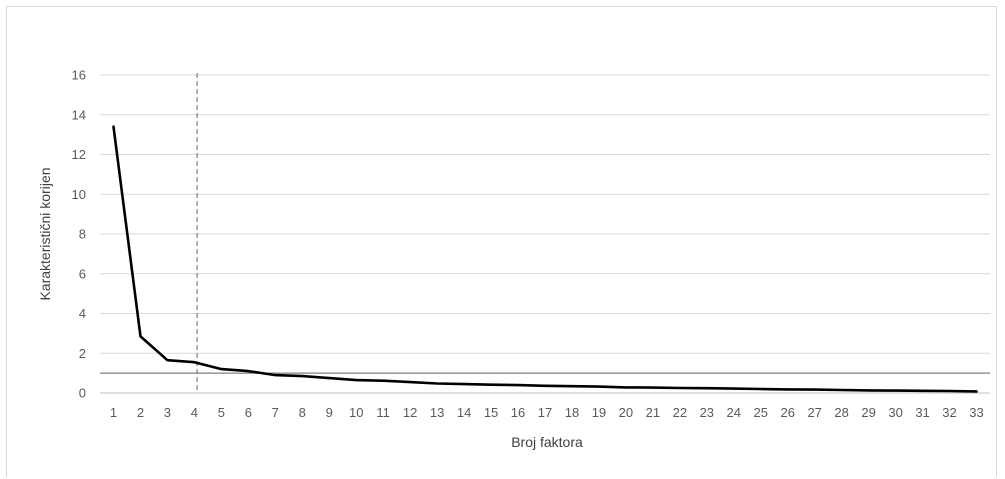  Describe the element at coordinates (194, 412) in the screenshot. I see `x-tick-label: 4` at that location.